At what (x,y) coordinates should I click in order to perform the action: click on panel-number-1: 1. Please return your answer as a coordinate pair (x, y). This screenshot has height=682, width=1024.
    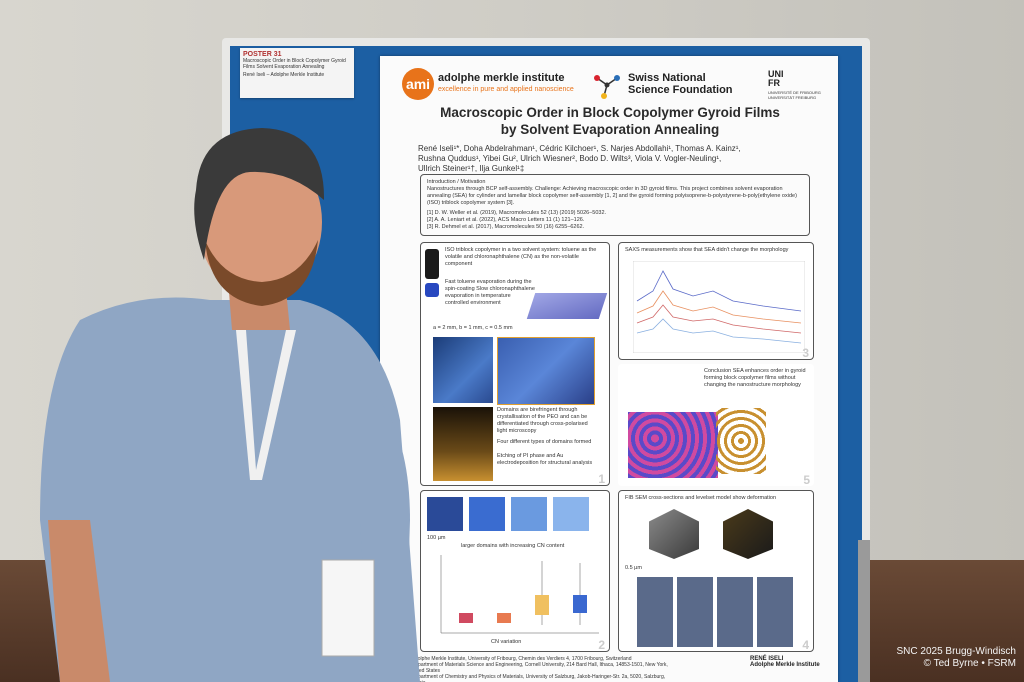
    Looking at the image, I should click on (601, 479).